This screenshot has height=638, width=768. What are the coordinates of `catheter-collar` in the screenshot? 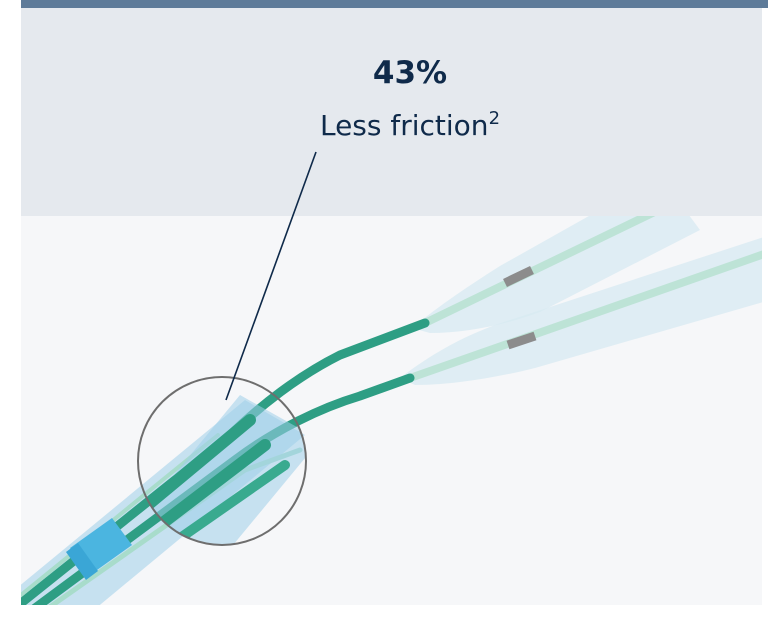 It's located at (99, 549).